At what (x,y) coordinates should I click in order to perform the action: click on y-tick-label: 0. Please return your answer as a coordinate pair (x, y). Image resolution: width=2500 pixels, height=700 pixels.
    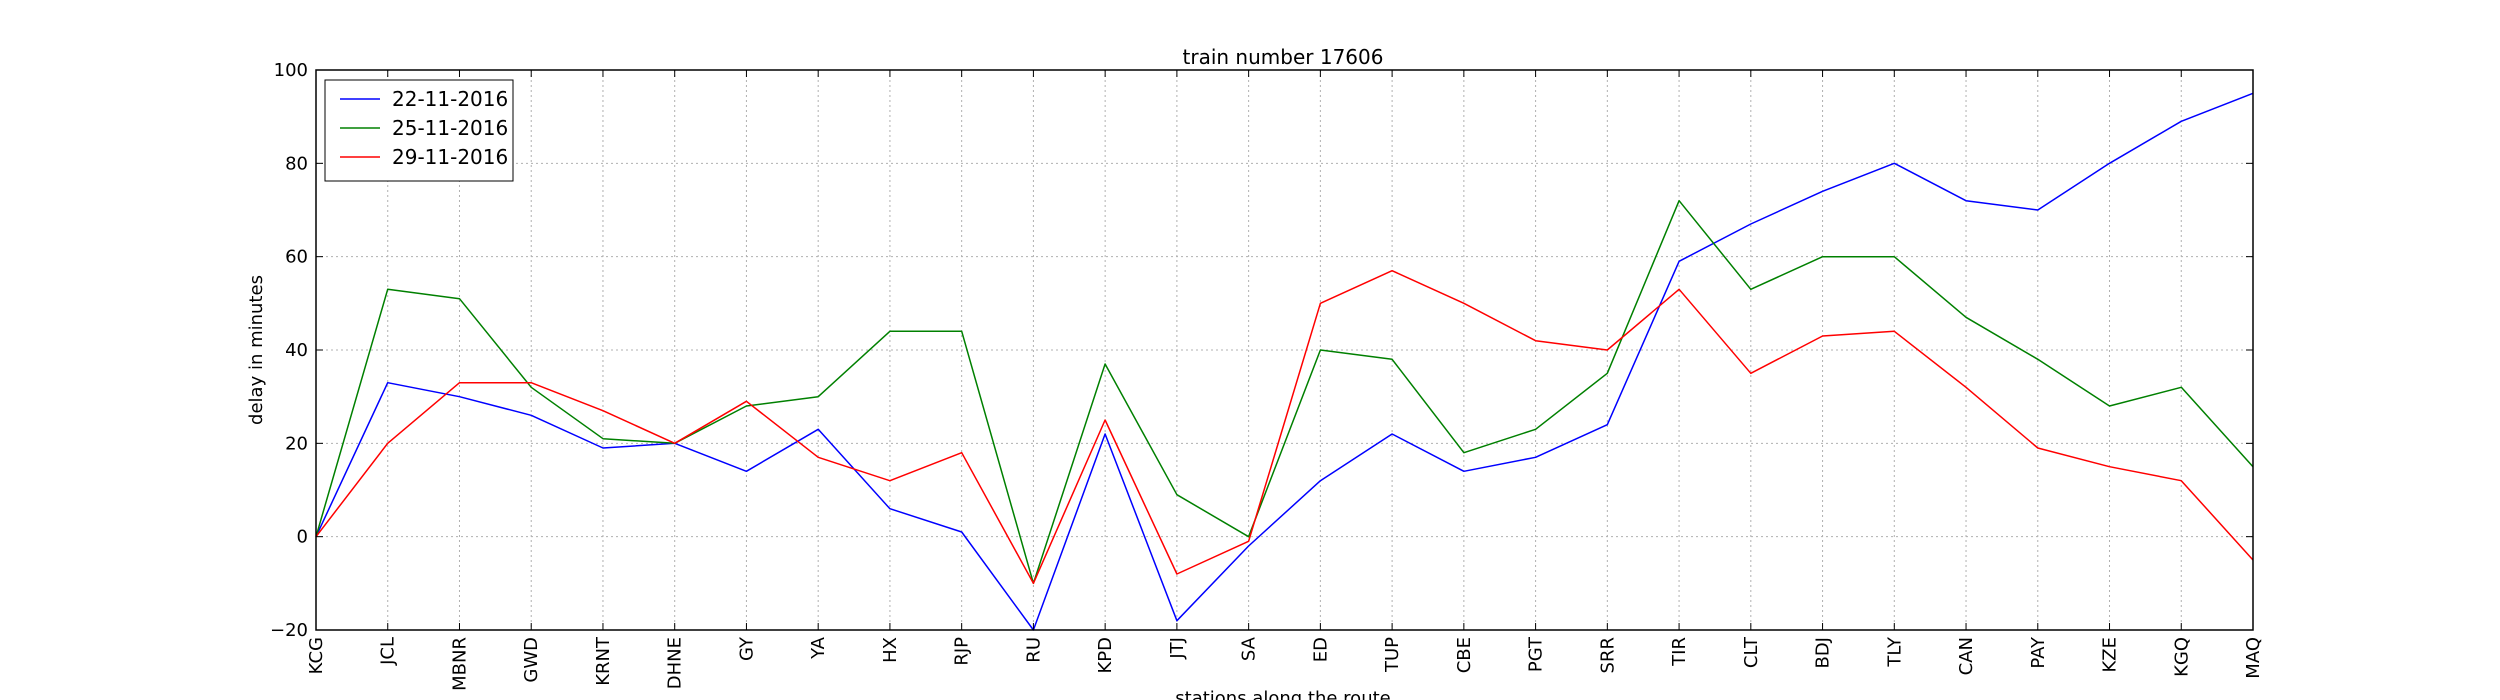
    Looking at the image, I should click on (302, 537).